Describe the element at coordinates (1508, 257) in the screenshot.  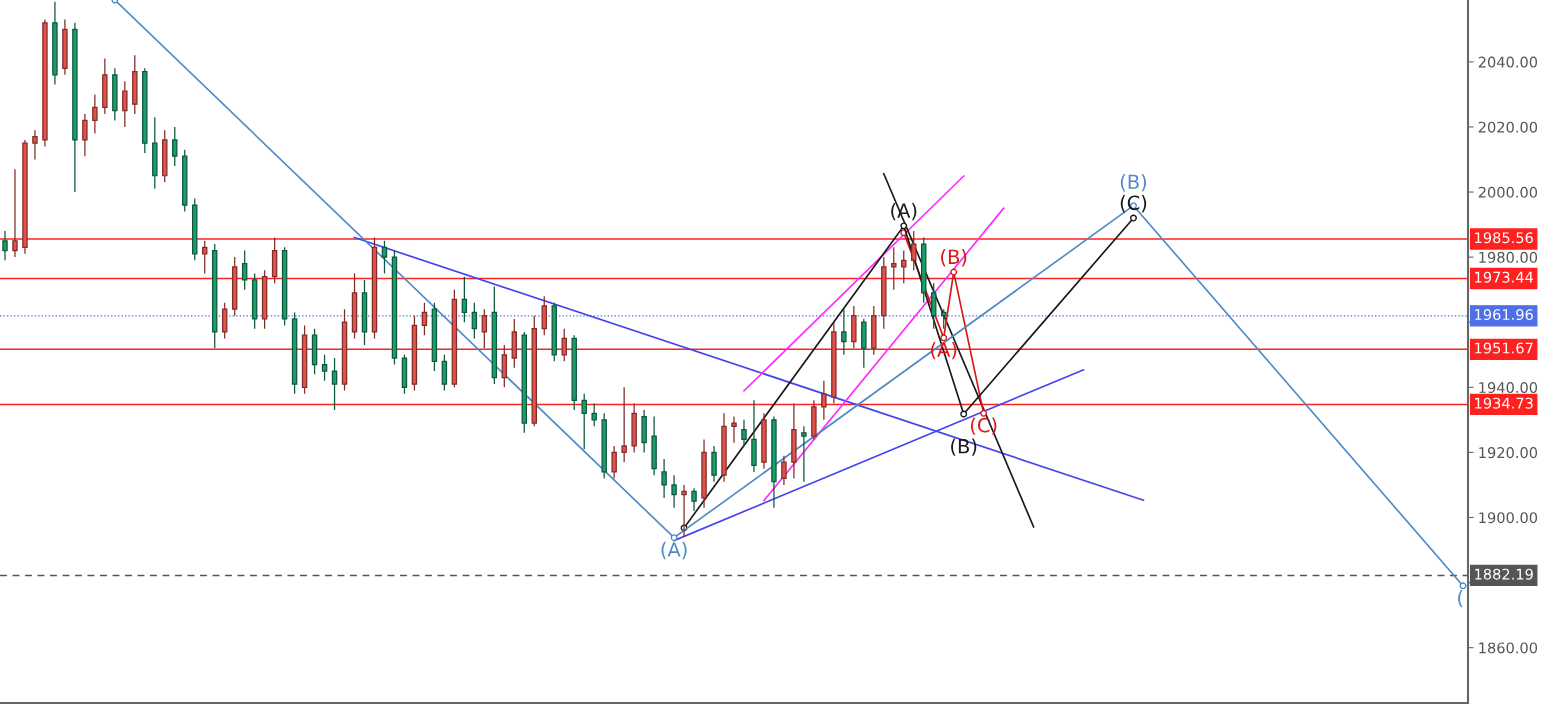
I see `y-tick-label: 1980.00` at that location.